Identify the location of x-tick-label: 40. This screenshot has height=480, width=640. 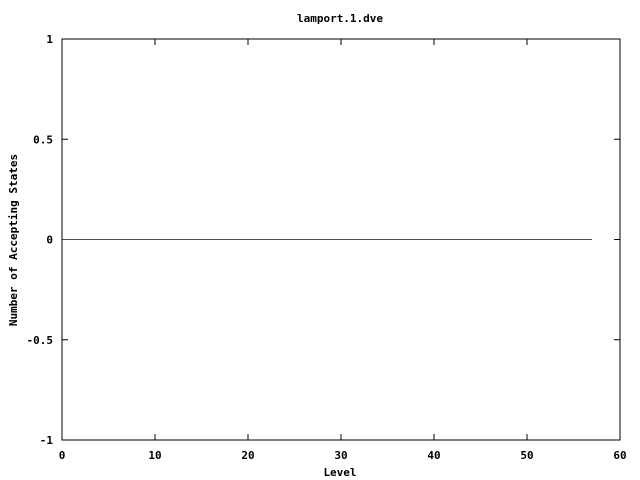
(433, 455).